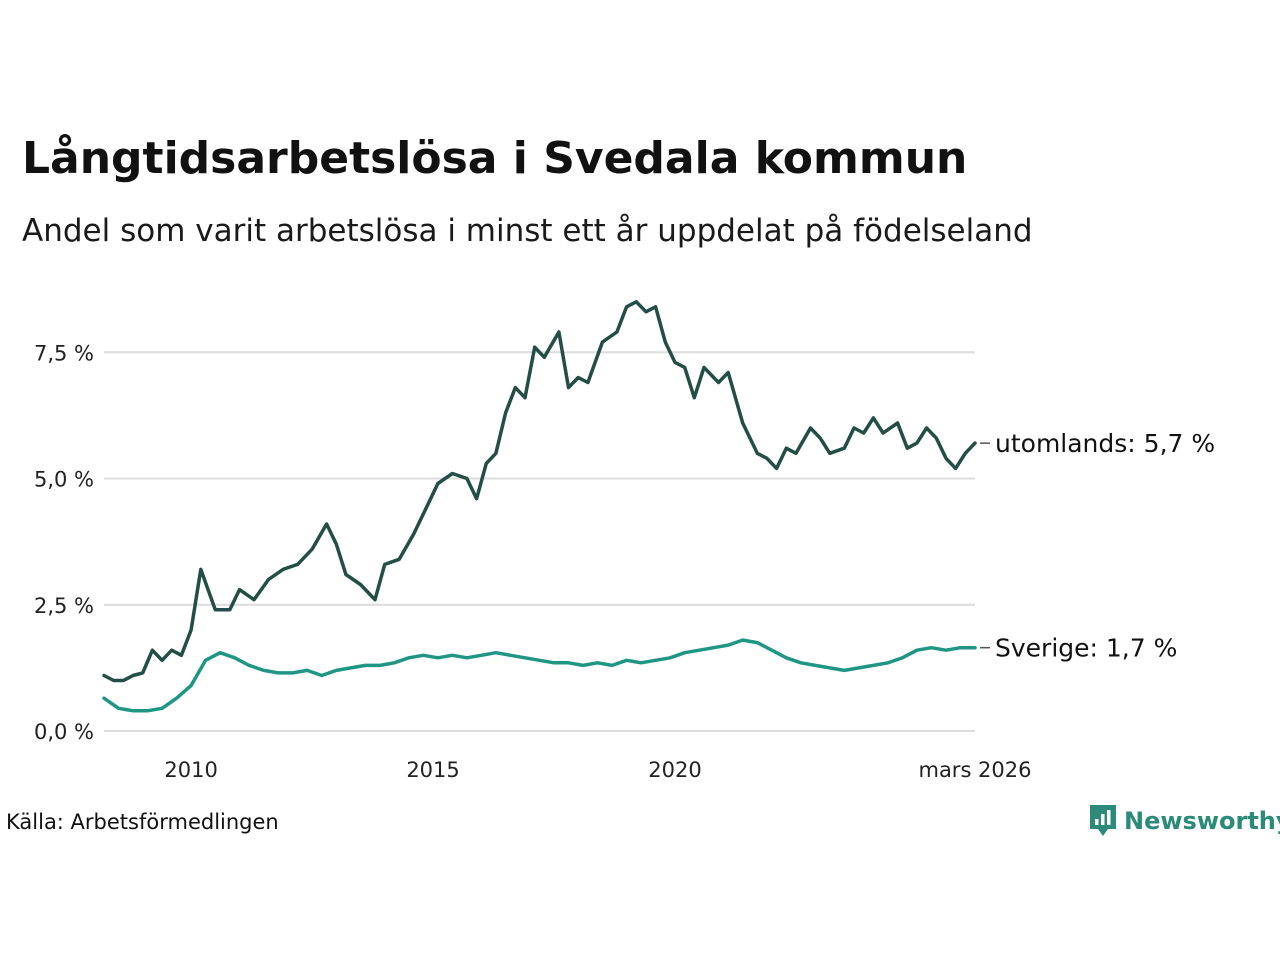  Describe the element at coordinates (432, 770) in the screenshot. I see `x-tick-label: 2015` at that location.